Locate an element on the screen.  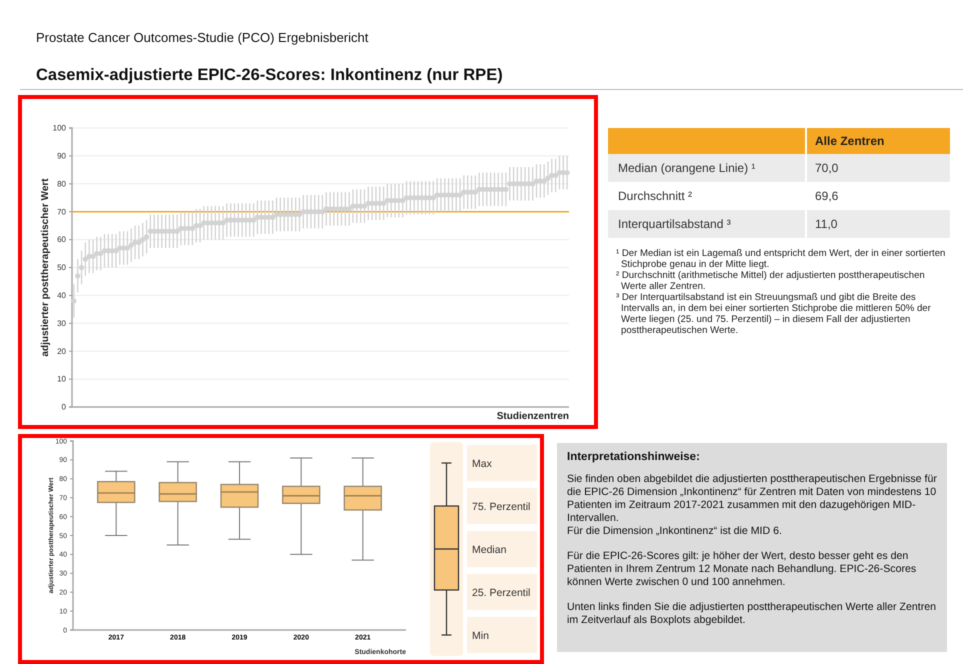
text: 25. Perzentil is located at coordinates (501, 593).